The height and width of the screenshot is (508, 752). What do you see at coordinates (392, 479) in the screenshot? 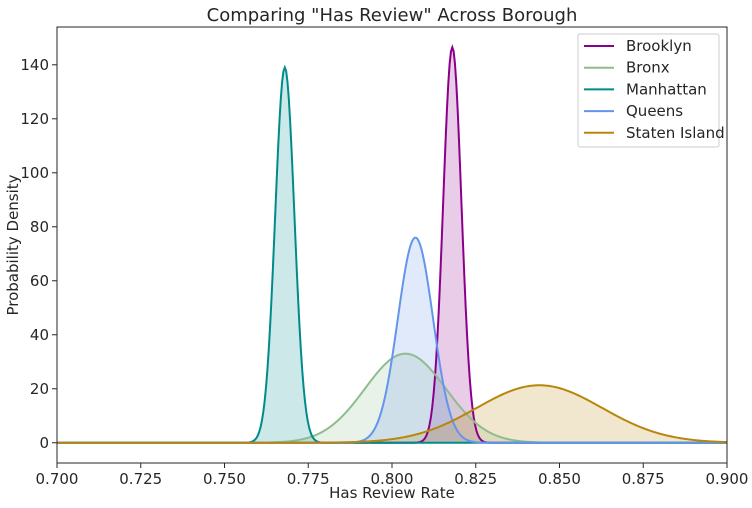
I see `x-tick-label: 0.800` at bounding box center [392, 479].